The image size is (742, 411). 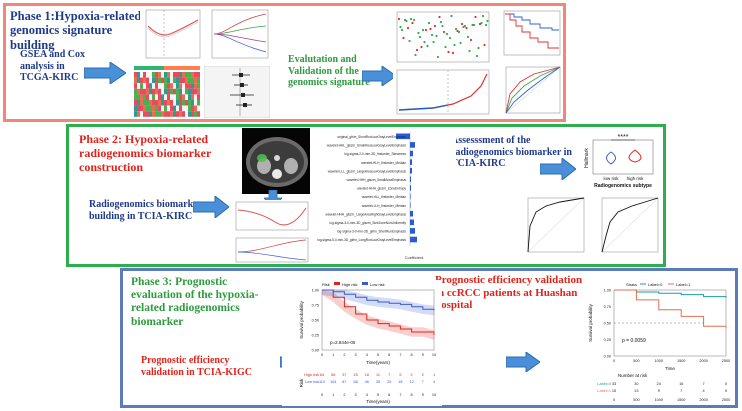 I want to click on km-left-risk-value: 11, so click(x=378, y=375).